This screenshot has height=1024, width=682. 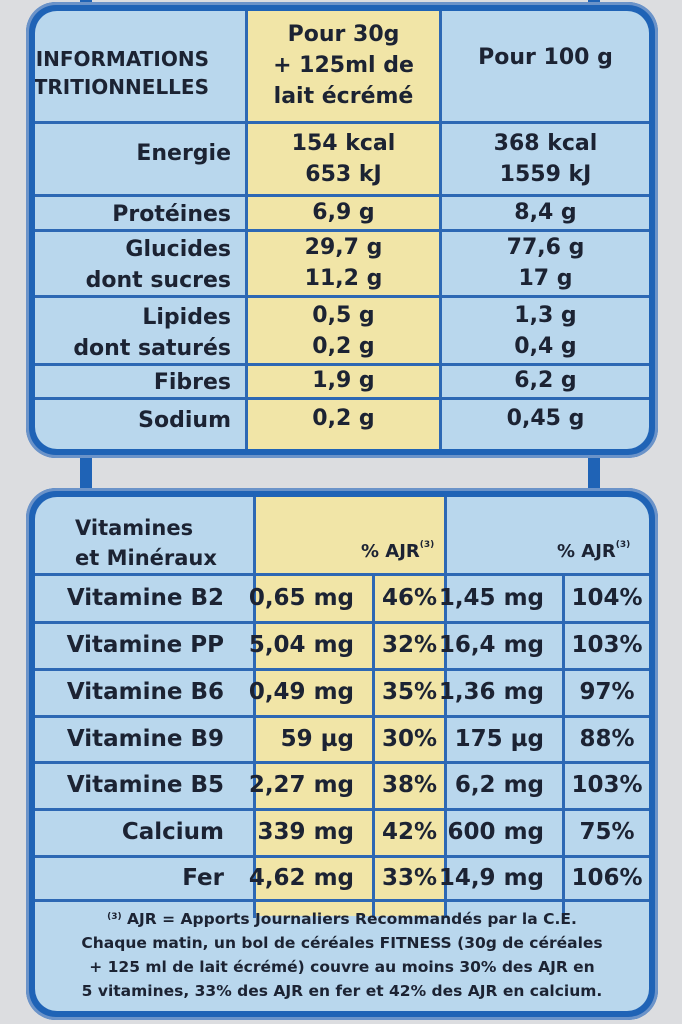 I want to click on vitamin-pct-serving: 35%, so click(x=409, y=692).